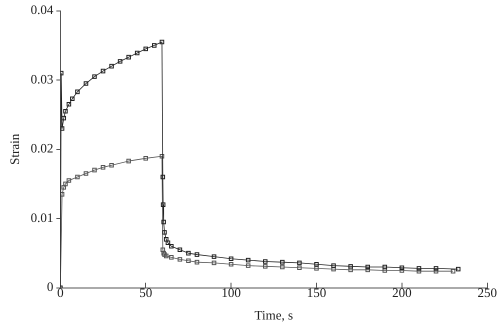 The width and height of the screenshot is (500, 330). Describe the element at coordinates (42, 217) in the screenshot. I see `y-tick-label: 0.01` at that location.